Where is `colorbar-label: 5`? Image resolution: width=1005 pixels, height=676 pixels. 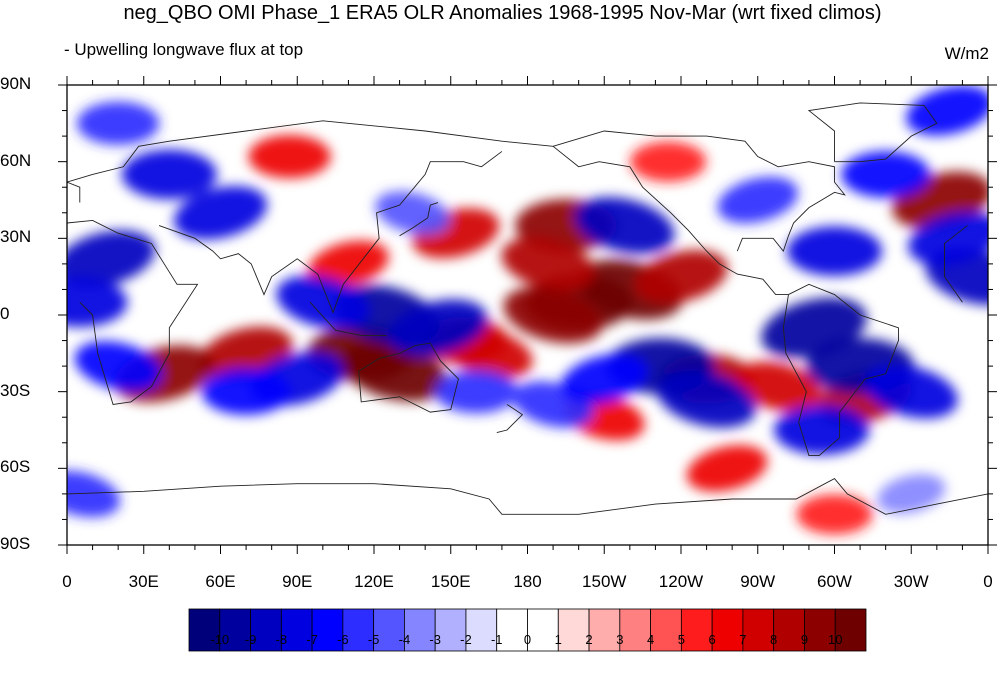 colorbar-label: 5 is located at coordinates (681, 639).